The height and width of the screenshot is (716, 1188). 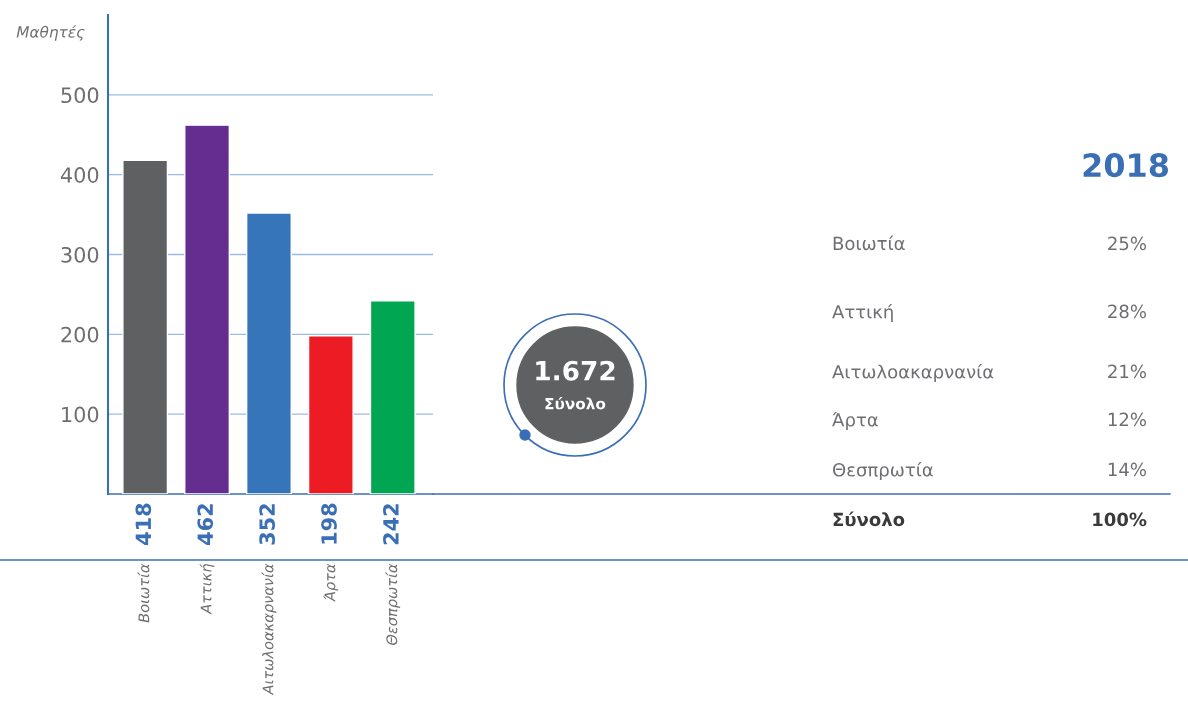 What do you see at coordinates (80, 95) in the screenshot?
I see `y-tick-label: 500` at bounding box center [80, 95].